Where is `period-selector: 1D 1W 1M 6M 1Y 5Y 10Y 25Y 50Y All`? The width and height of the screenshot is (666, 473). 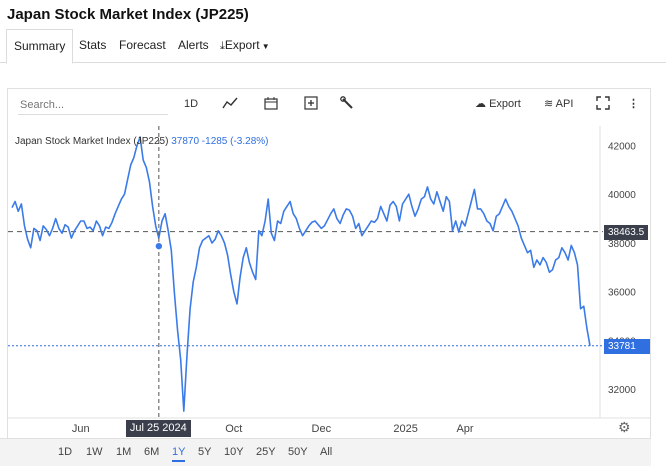
period-selector: 1D 1W 1M 6M 1Y 5Y 10Y 25Y 50Y All is located at coordinates (325, 452).